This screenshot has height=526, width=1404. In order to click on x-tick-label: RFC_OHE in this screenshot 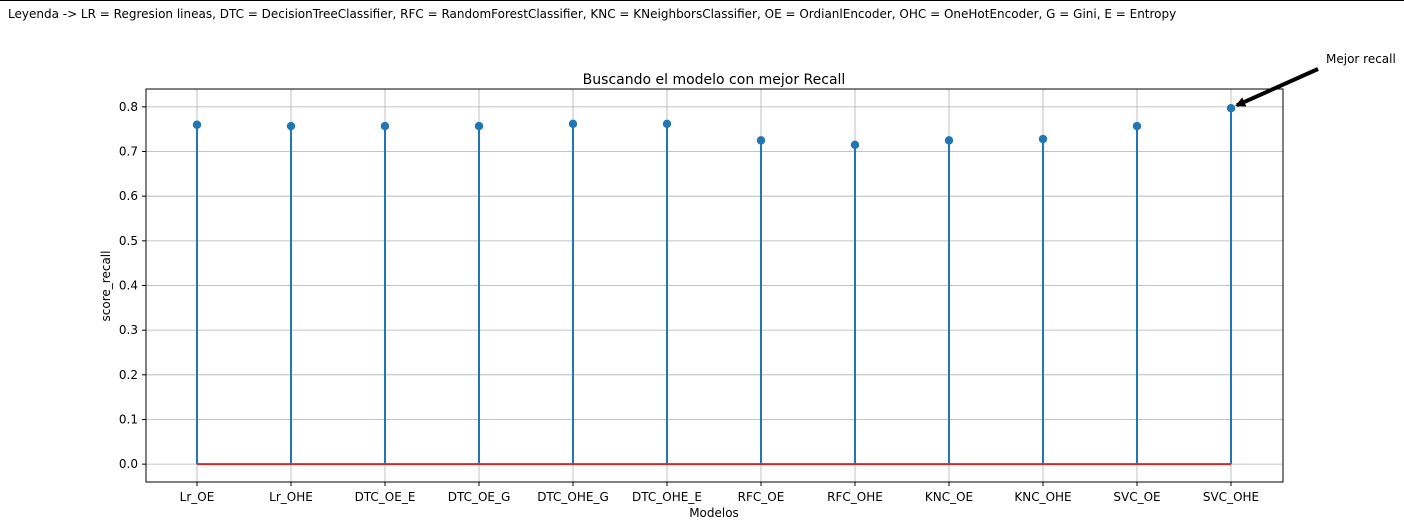, I will do `click(855, 497)`.